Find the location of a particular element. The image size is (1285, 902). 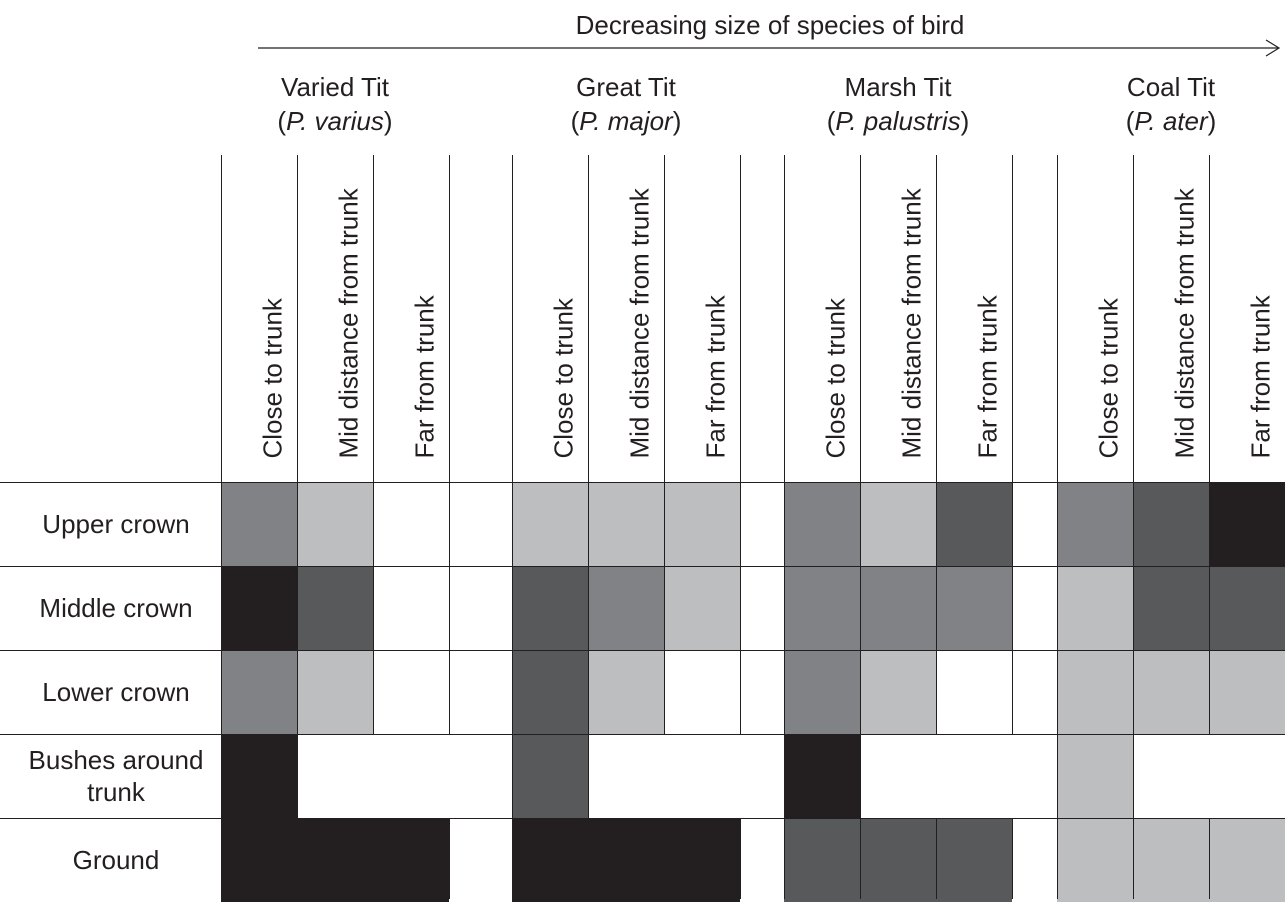

species-latin-text: P. major is located at coordinates (626, 121).